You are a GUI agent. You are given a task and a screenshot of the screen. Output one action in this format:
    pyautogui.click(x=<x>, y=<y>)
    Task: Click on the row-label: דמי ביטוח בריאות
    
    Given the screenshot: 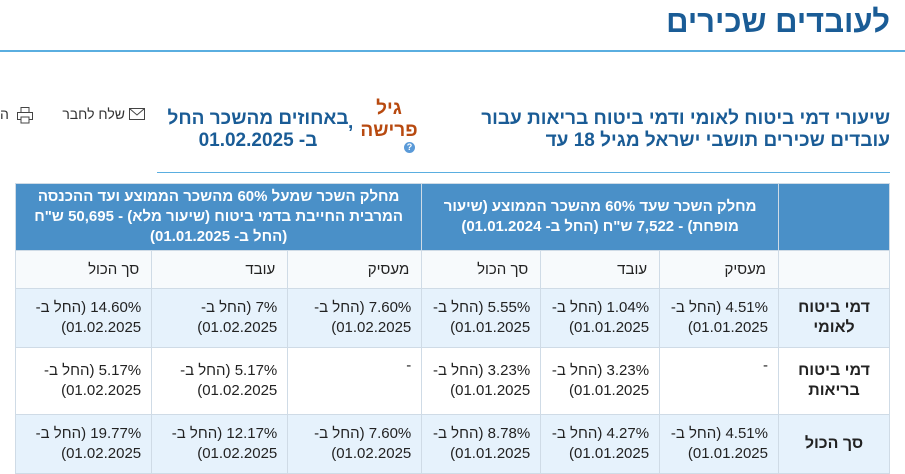 What is the action you would take?
    pyautogui.click(x=834, y=381)
    